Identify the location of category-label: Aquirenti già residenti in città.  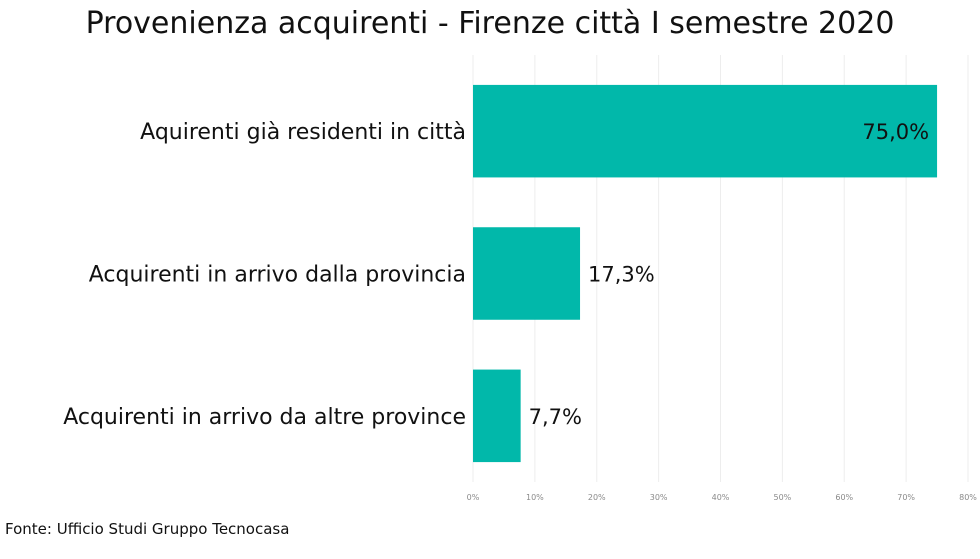
(303, 132).